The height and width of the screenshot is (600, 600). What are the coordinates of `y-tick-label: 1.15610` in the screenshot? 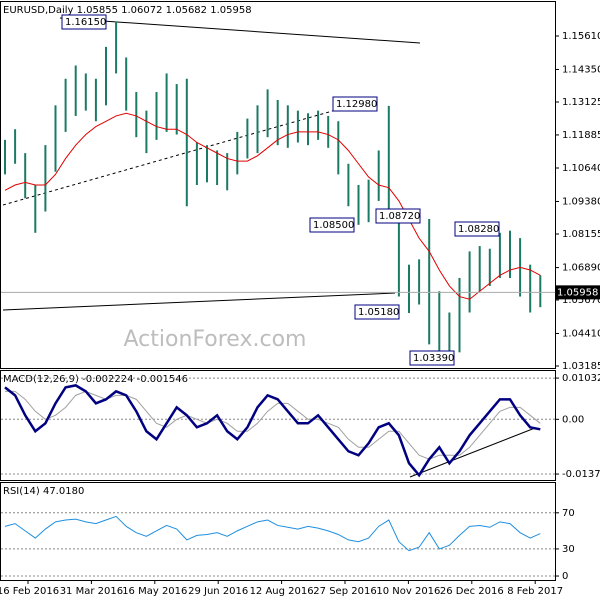 It's located at (581, 36).